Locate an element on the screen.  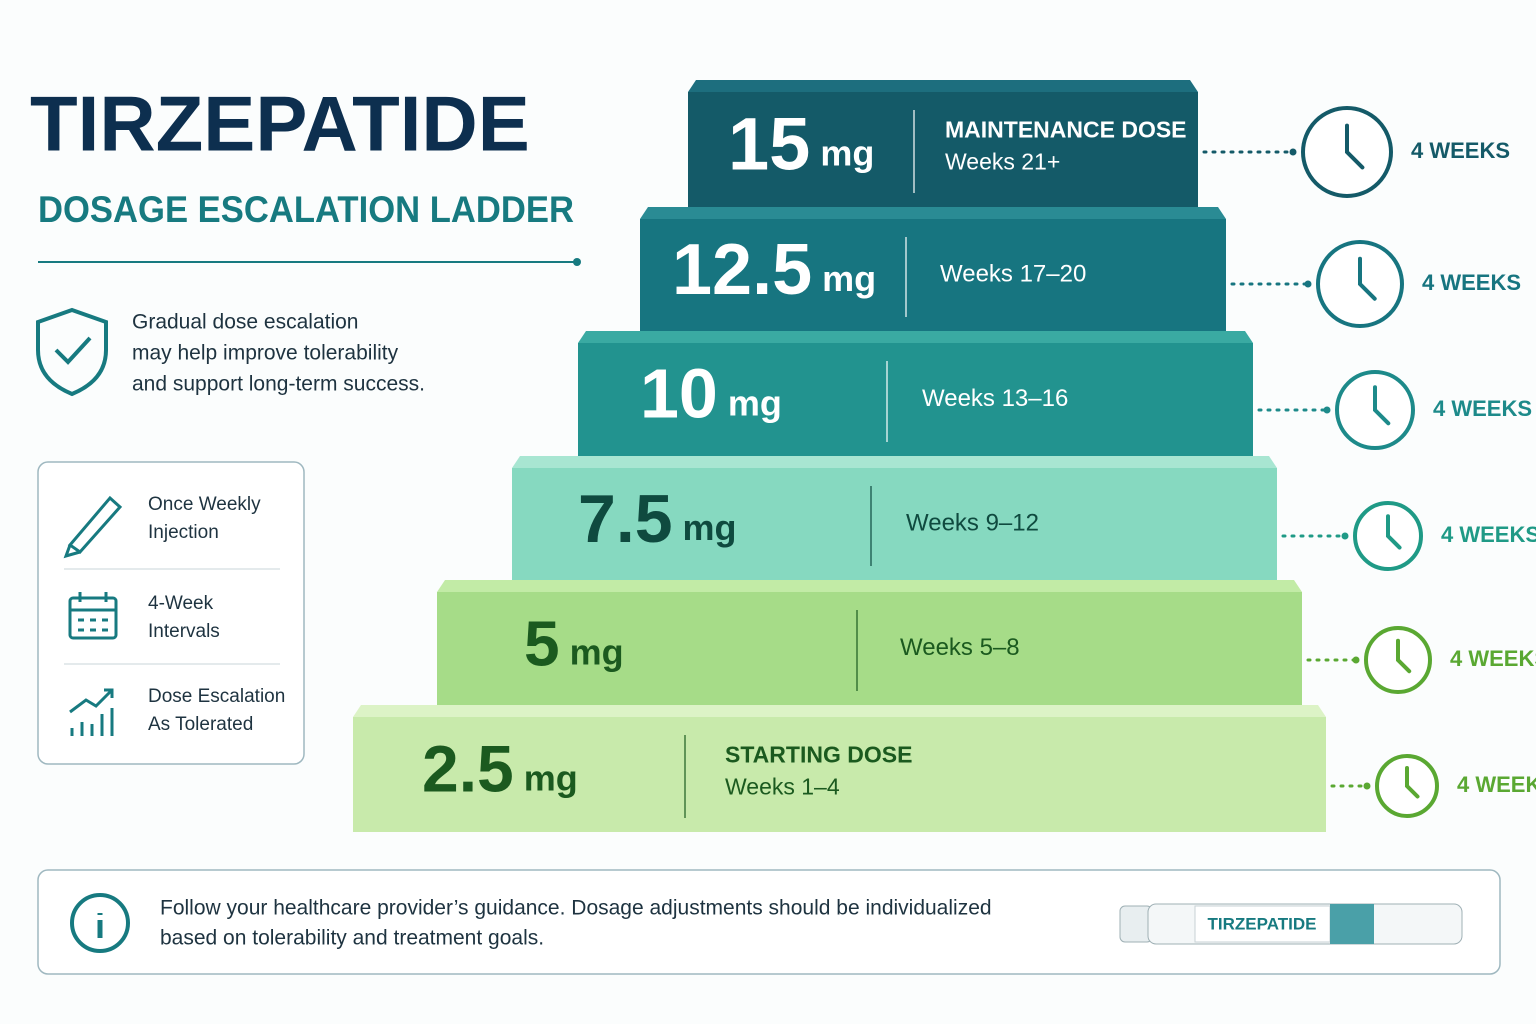
pen-icon is located at coordinates (93, 527).